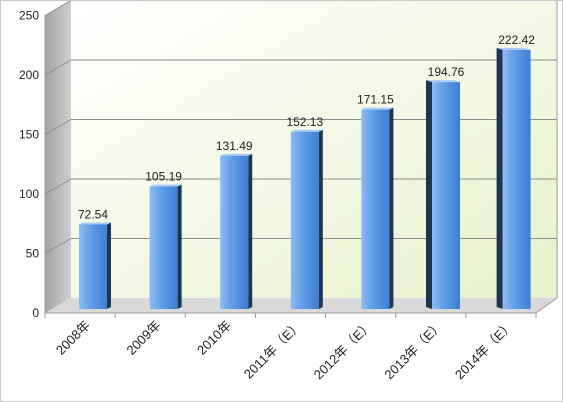 The image size is (563, 402). I want to click on left-wall, so click(58, 157).